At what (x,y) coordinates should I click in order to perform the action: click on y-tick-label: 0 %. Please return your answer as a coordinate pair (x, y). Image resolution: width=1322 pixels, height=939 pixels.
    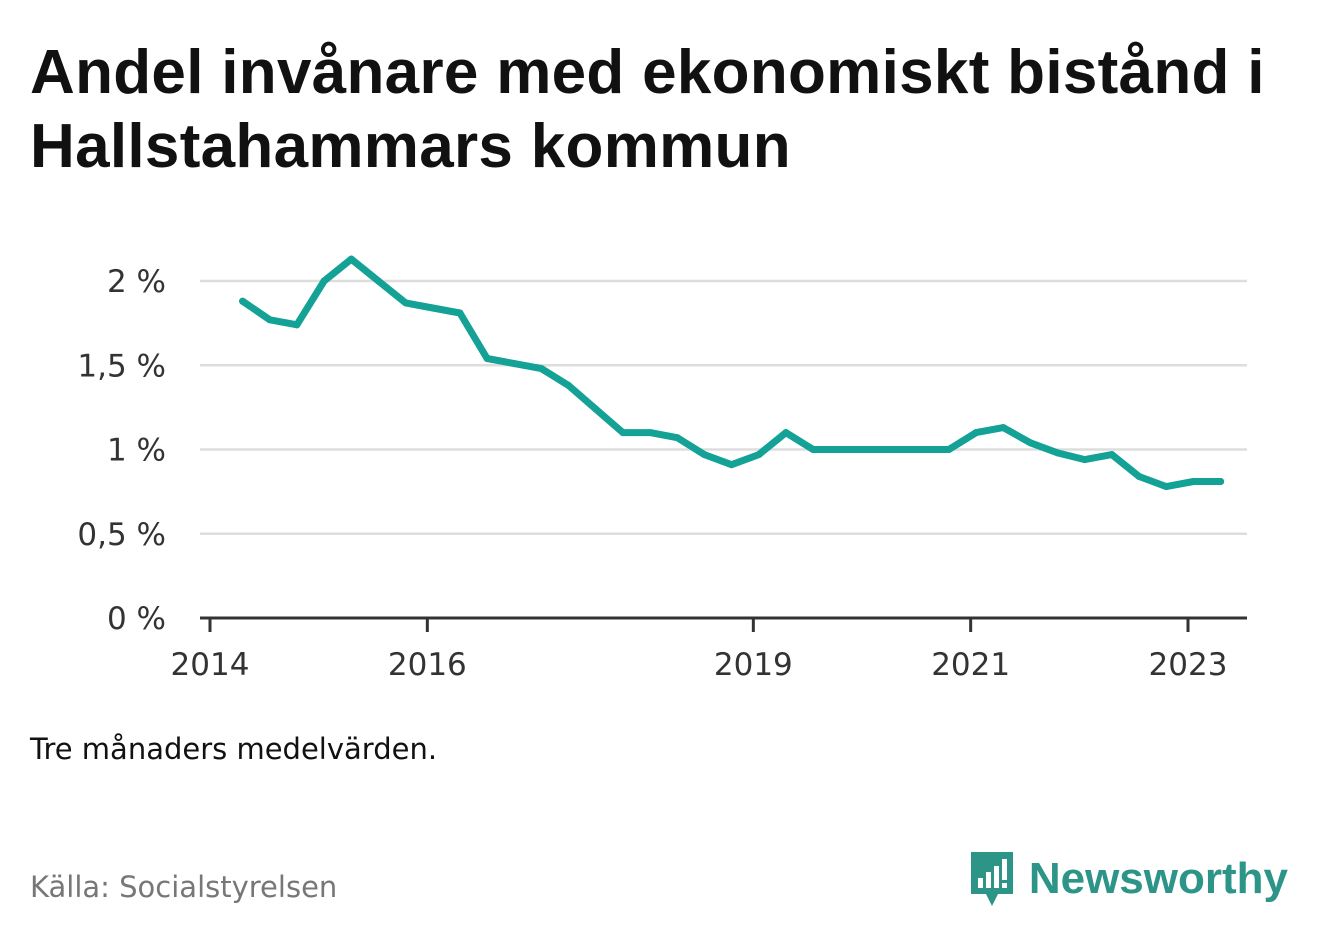
    Looking at the image, I should click on (136, 619).